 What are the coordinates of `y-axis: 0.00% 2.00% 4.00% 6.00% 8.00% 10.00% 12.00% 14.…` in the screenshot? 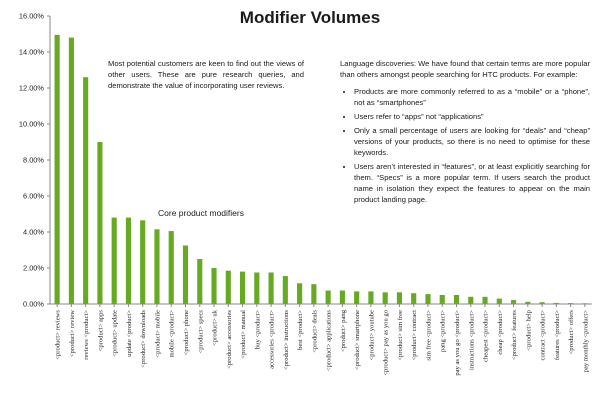 It's located at (35, 160).